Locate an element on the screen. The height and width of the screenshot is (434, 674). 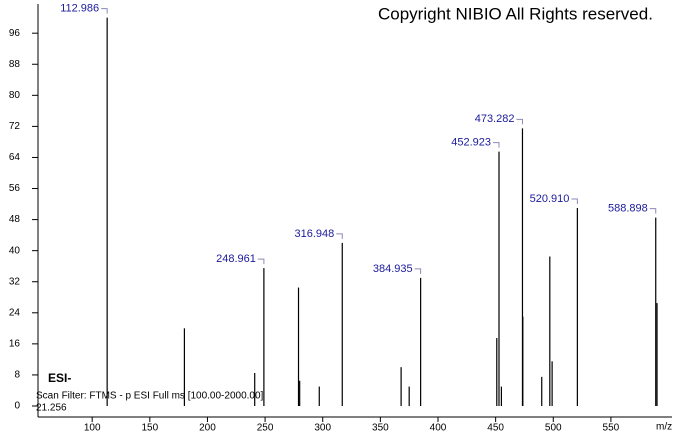
x-tick-label: 100 is located at coordinates (92, 428).